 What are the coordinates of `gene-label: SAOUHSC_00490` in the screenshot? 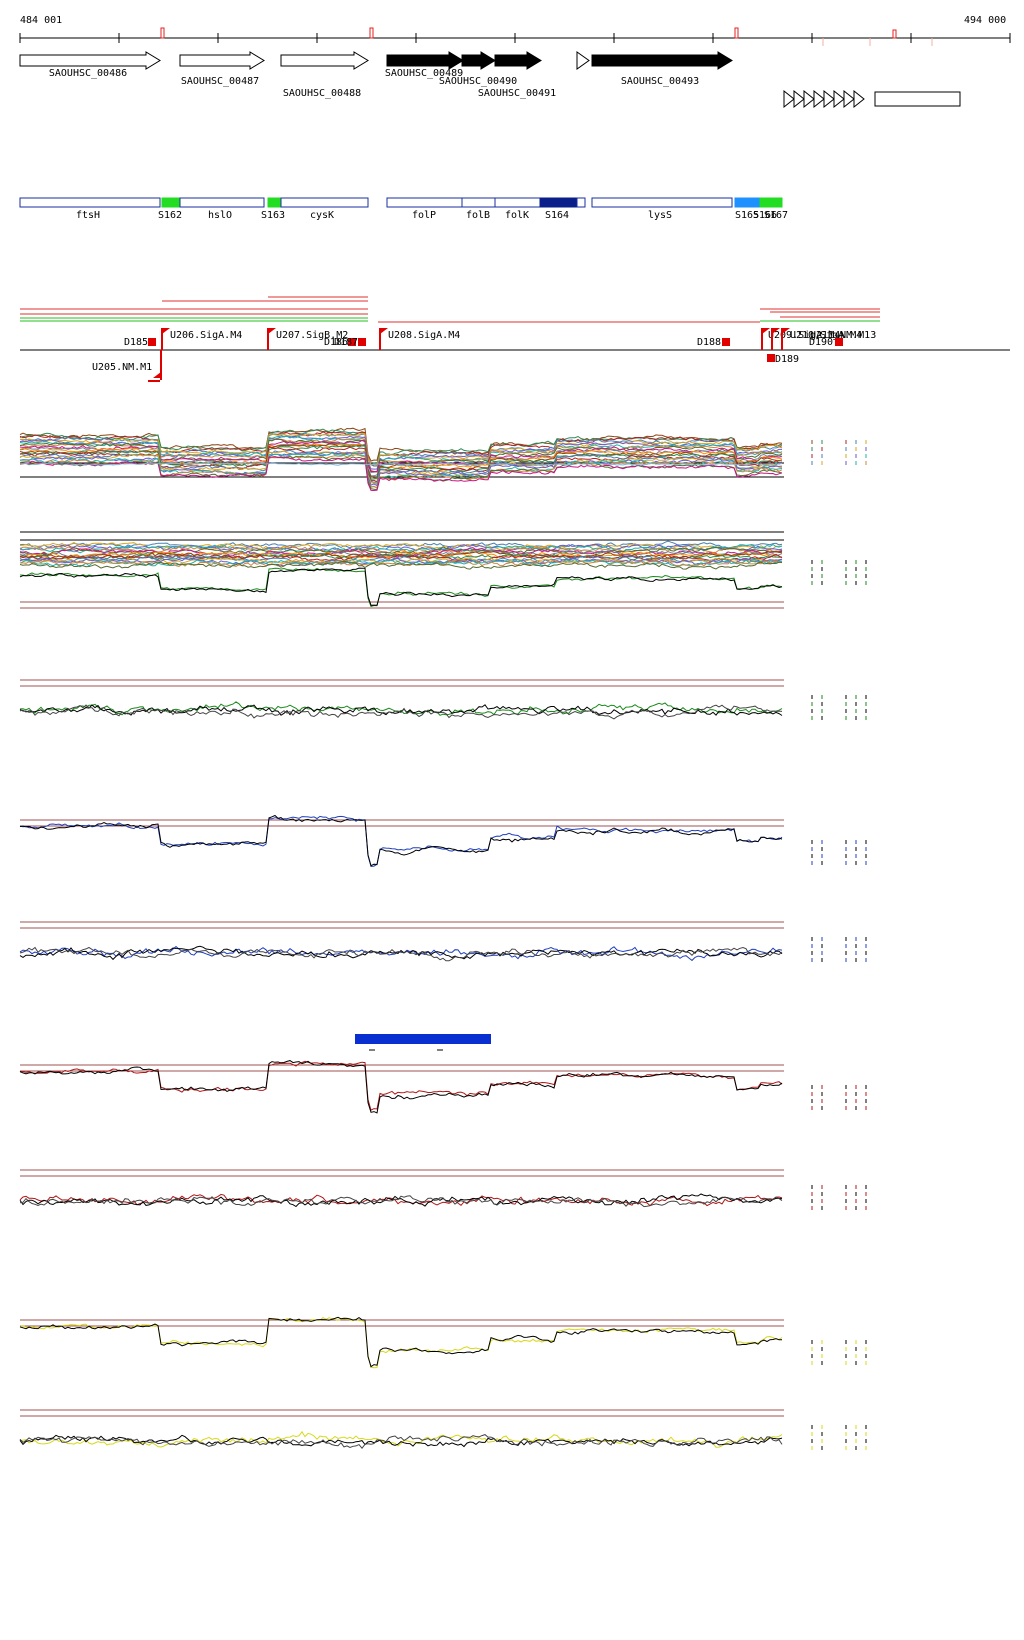 It's located at (478, 81).